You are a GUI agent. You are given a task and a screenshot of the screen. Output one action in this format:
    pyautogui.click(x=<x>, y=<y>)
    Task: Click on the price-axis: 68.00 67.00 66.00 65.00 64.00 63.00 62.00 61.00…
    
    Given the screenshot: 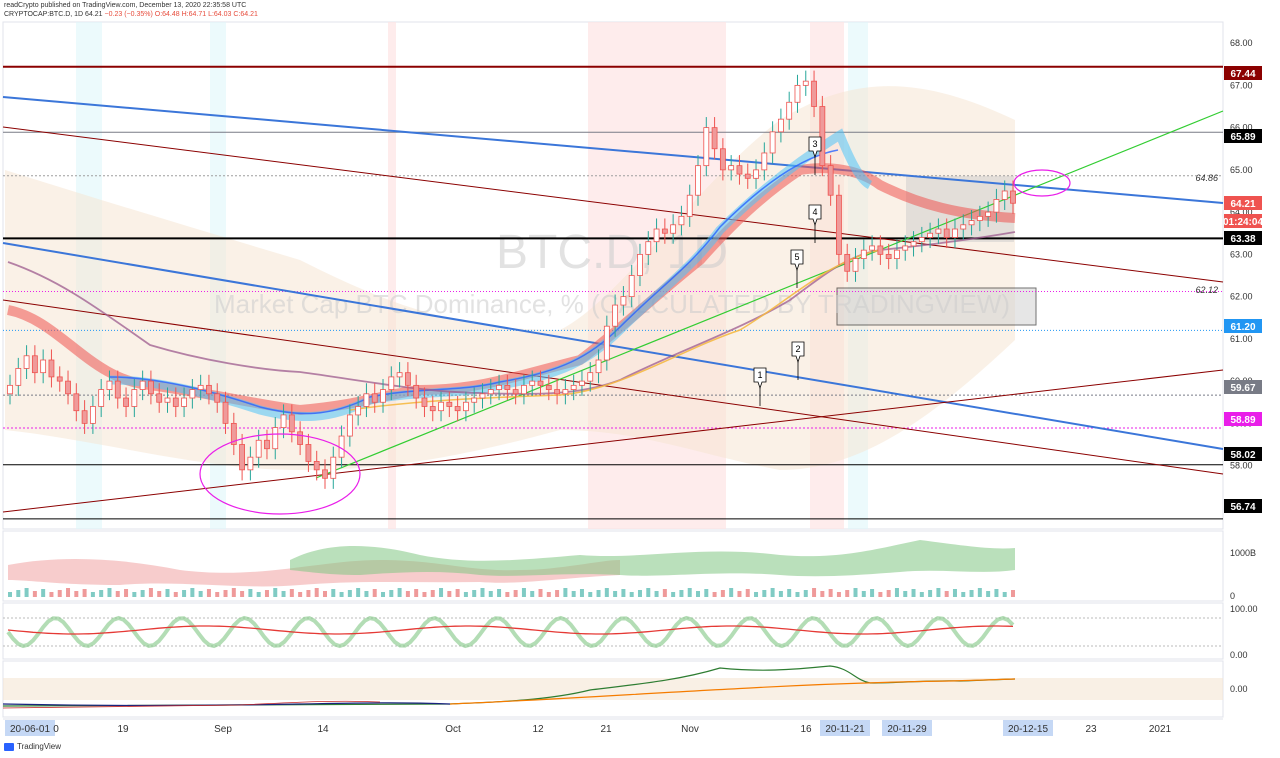 What is the action you would take?
    pyautogui.click(x=1241, y=275)
    